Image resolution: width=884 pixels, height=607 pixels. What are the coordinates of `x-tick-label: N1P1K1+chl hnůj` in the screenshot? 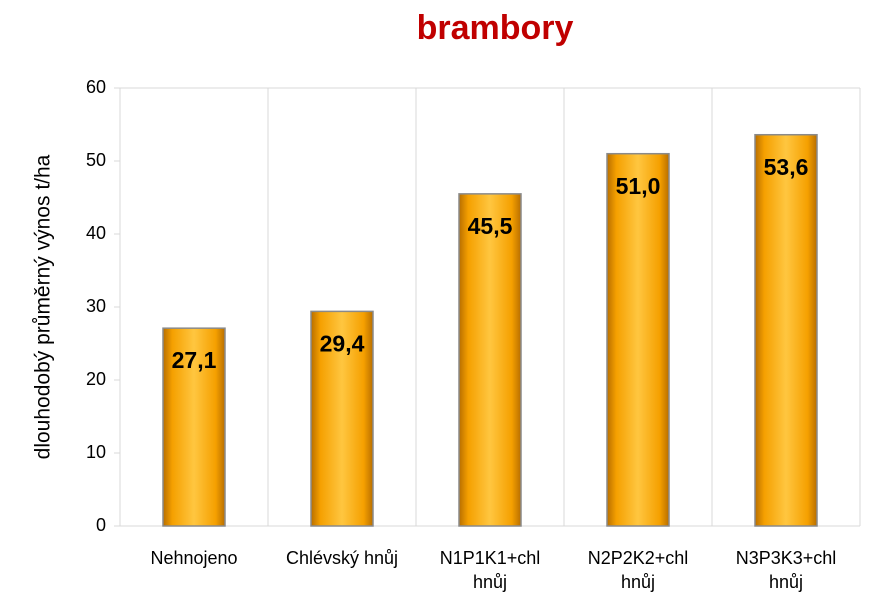 It's located at (490, 570).